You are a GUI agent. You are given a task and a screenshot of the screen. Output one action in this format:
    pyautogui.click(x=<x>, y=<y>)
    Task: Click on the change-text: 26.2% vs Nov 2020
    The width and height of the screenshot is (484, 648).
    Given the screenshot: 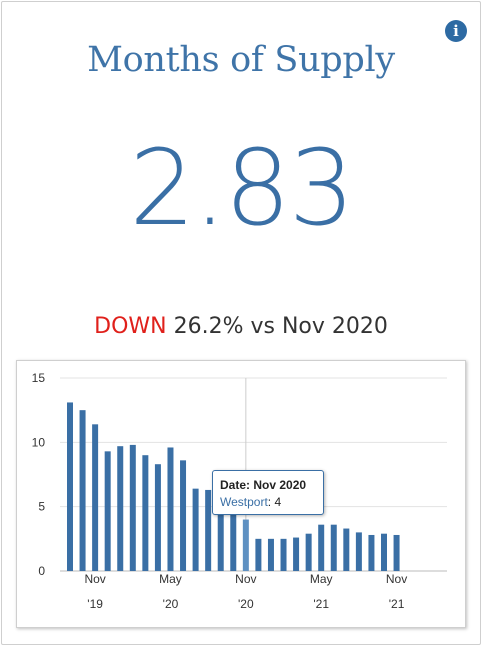 What is the action you would take?
    pyautogui.click(x=280, y=326)
    